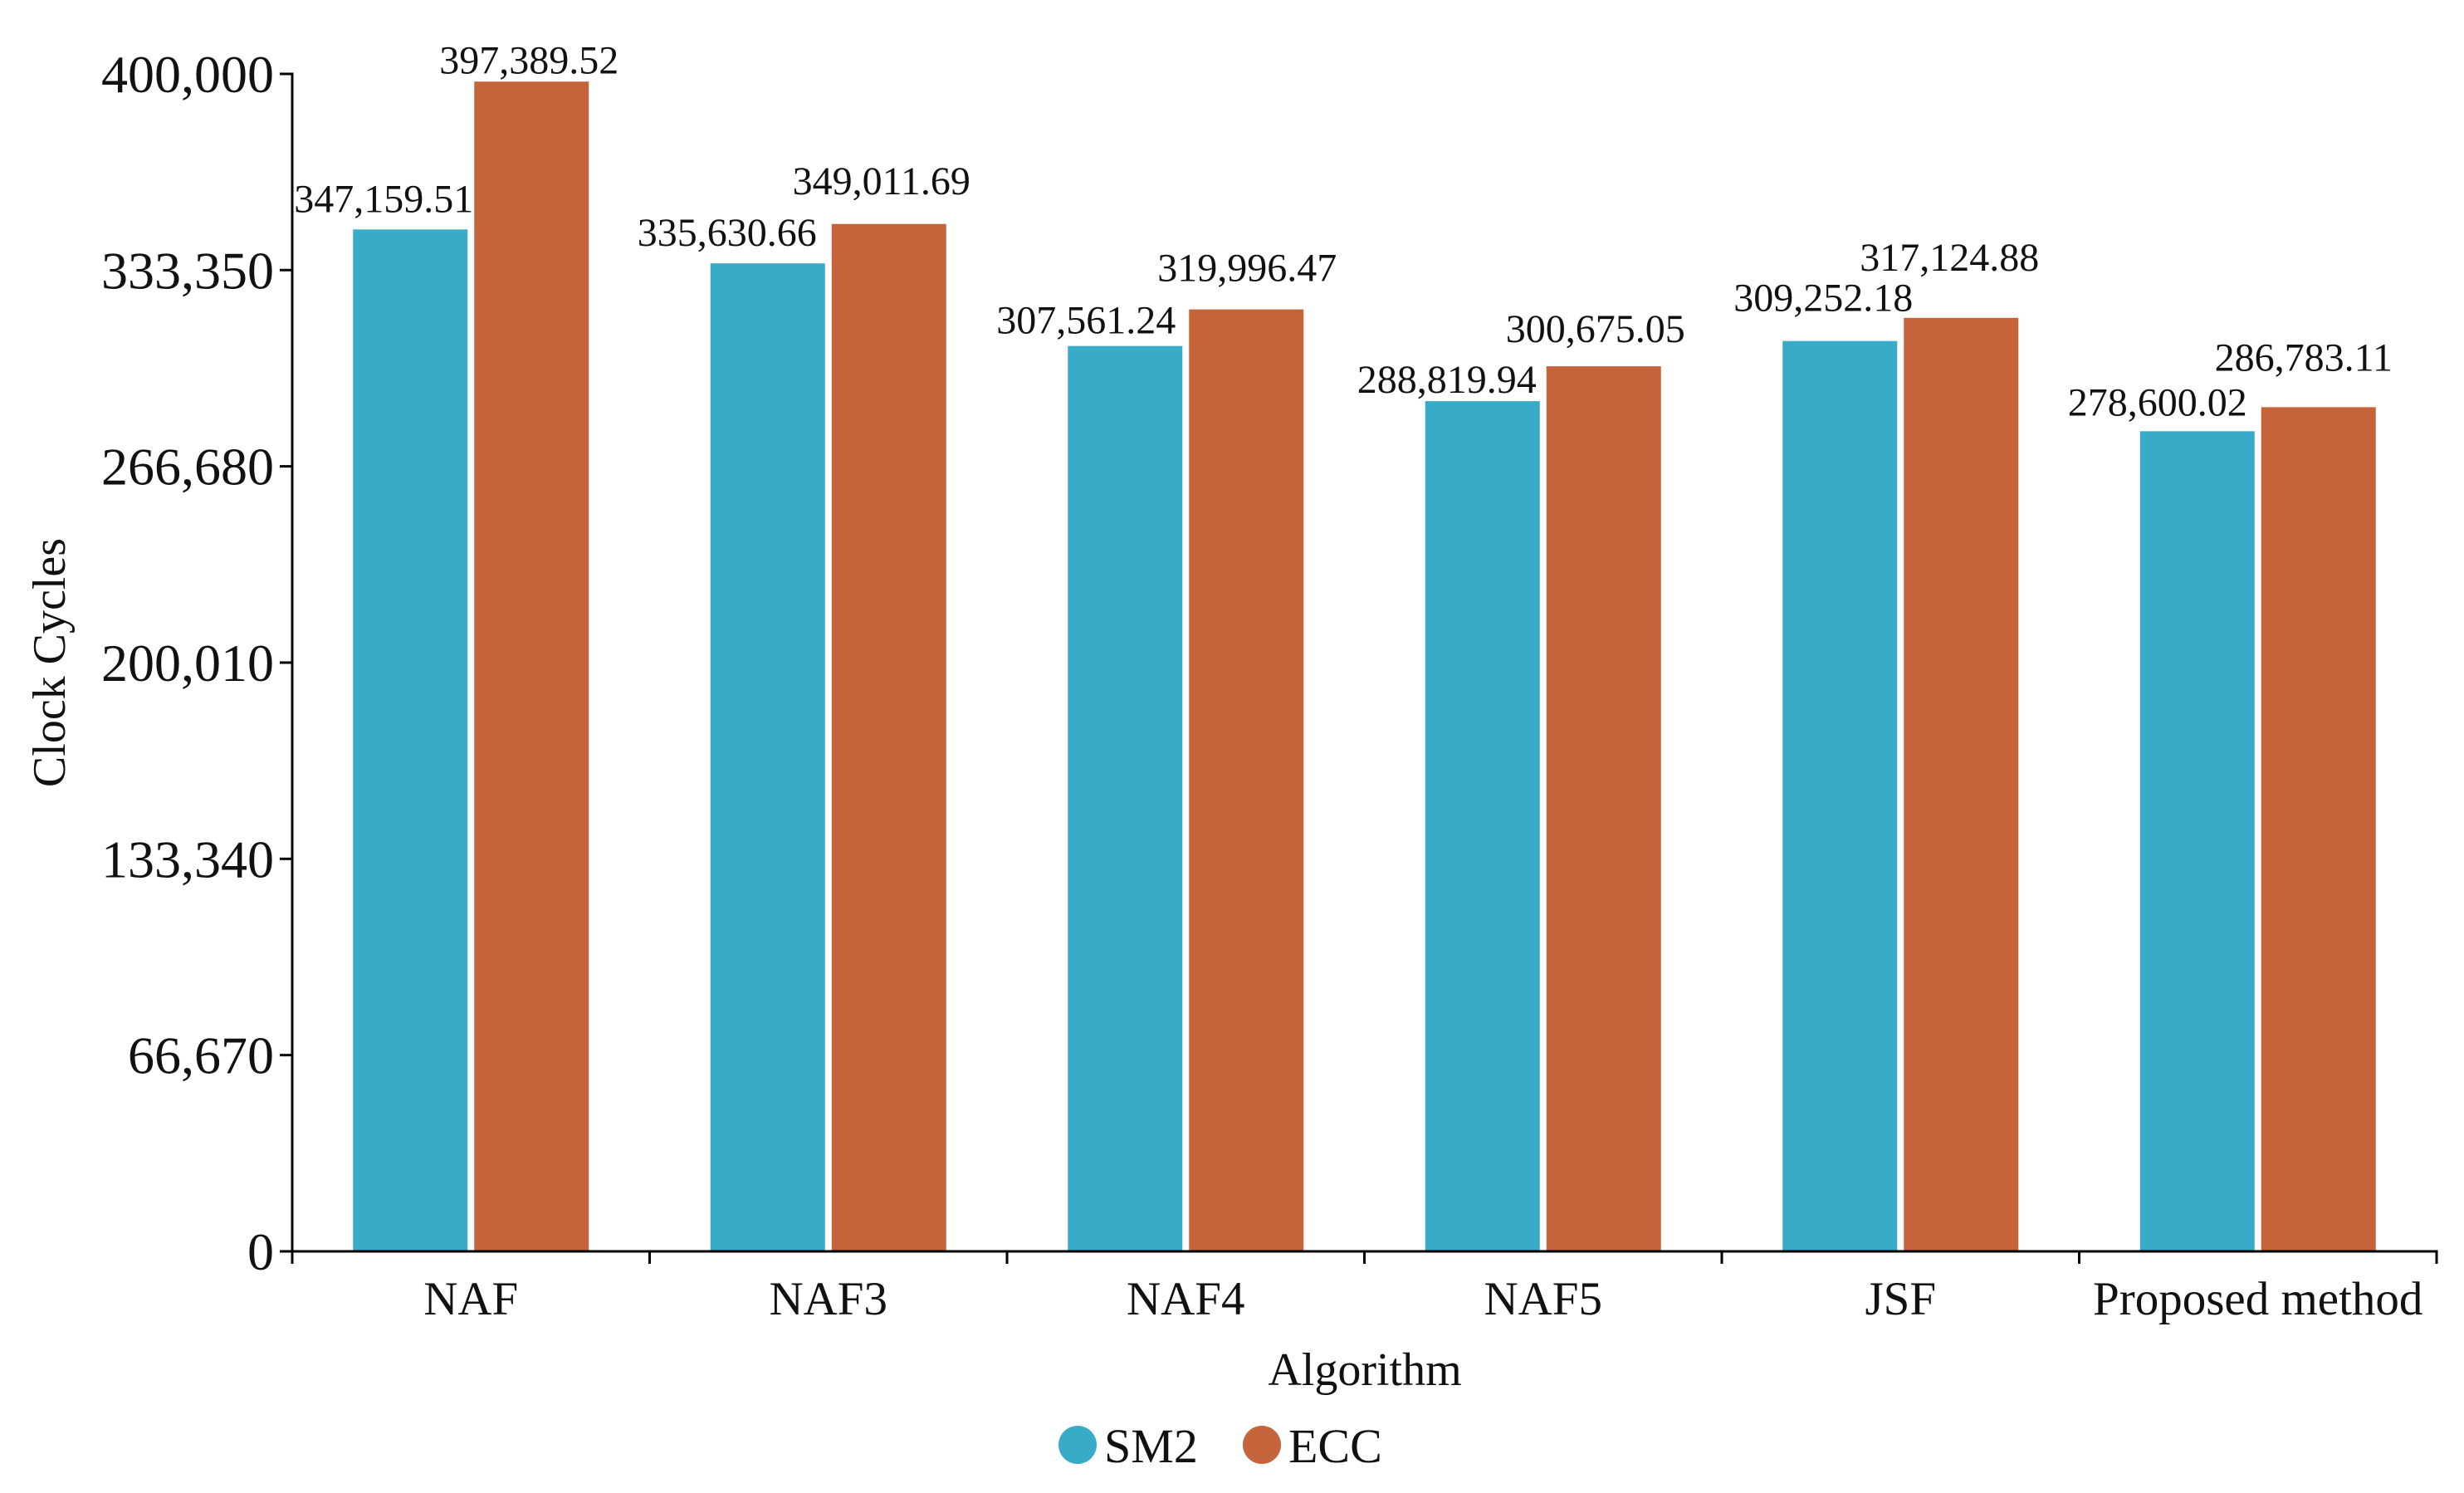 The width and height of the screenshot is (2464, 1493). I want to click on bar-sm2-proposed-method, so click(2197, 841).